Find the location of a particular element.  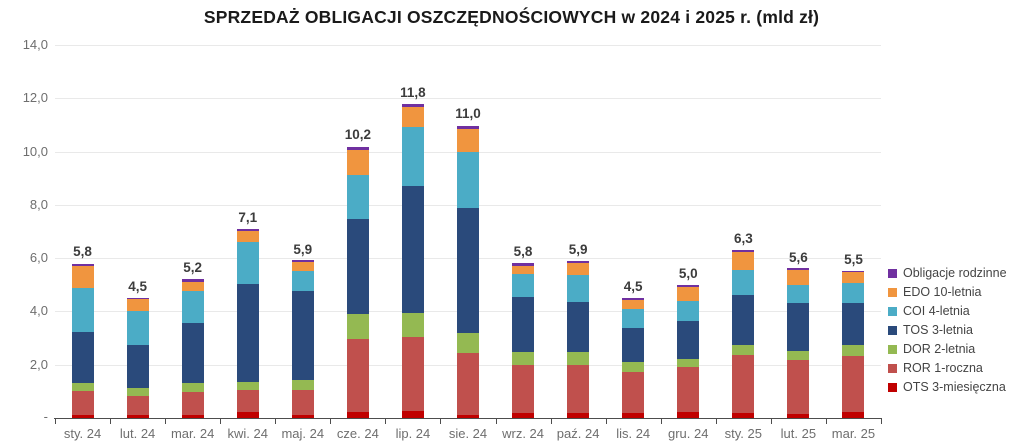

x-axis-category-label: lut. 25 is located at coordinates (798, 433).